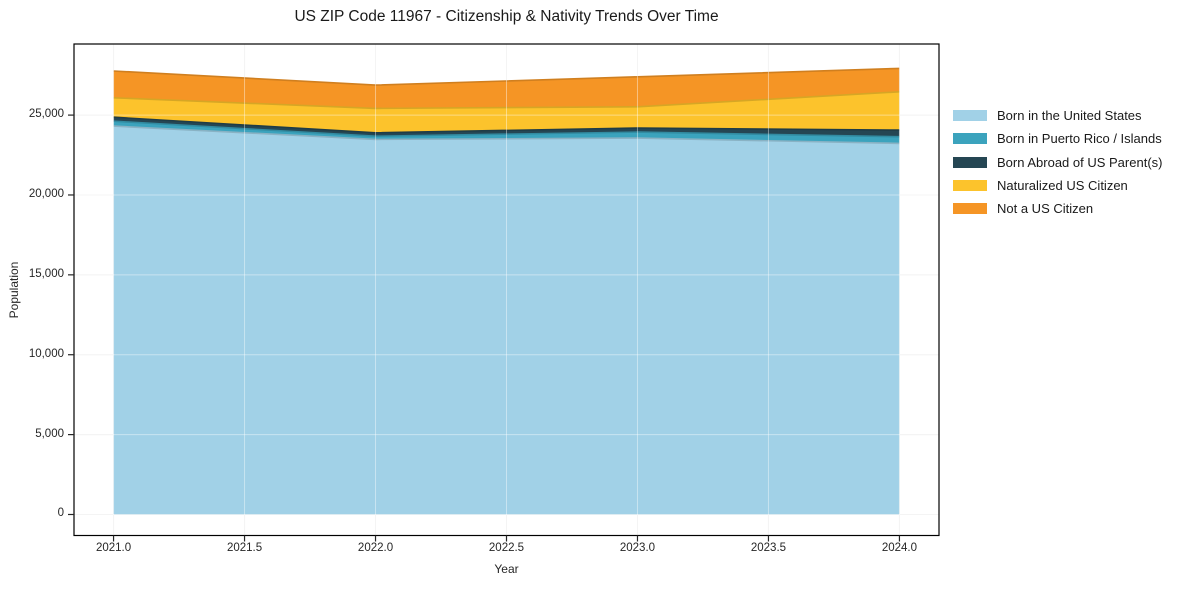 The width and height of the screenshot is (1189, 590). I want to click on legend-label: Naturalized US Citizen, so click(1062, 186).